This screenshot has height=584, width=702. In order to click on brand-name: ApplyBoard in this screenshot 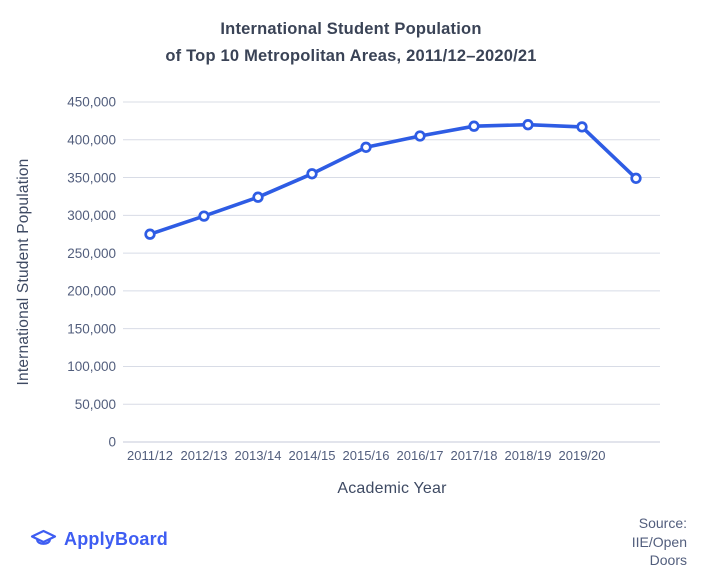, I will do `click(116, 538)`.